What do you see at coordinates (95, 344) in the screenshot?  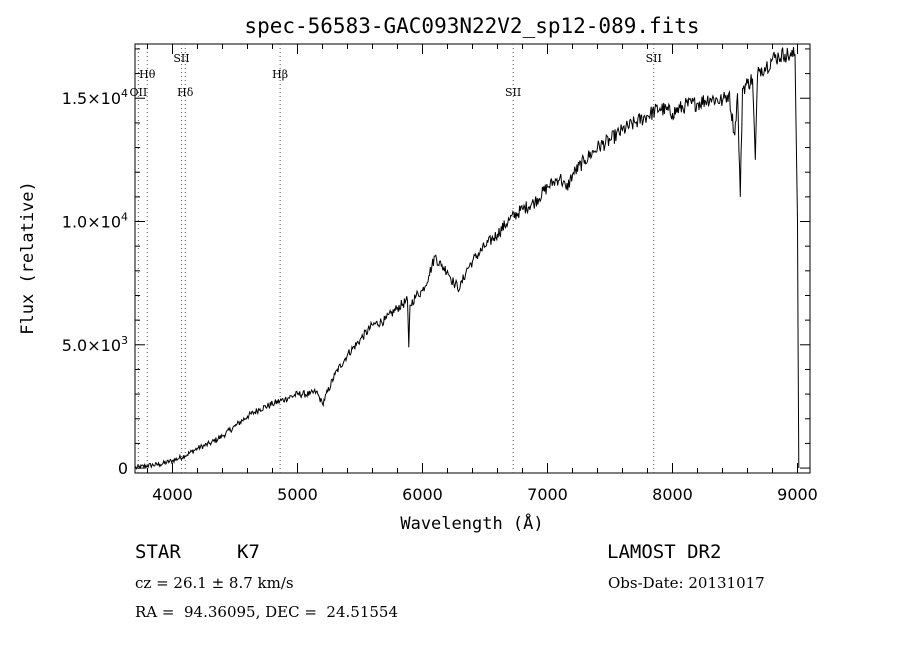 I see `y-tick-label: 5.0×10³` at bounding box center [95, 344].